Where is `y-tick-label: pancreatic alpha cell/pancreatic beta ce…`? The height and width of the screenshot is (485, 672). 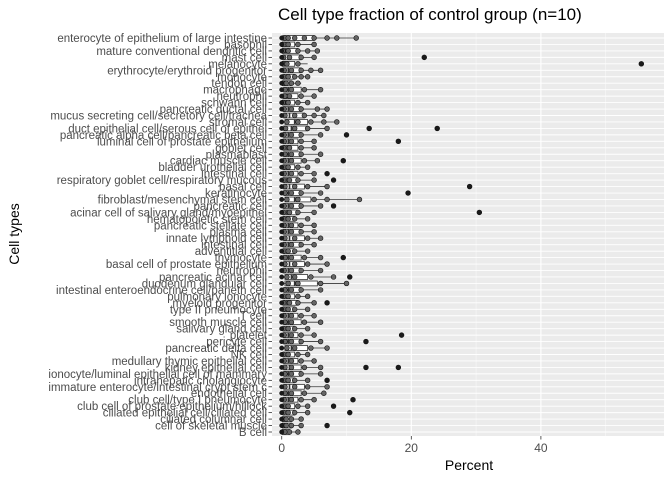
y-tick-label: pancreatic alpha cell/pancreatic beta ce… is located at coordinates (163, 136).